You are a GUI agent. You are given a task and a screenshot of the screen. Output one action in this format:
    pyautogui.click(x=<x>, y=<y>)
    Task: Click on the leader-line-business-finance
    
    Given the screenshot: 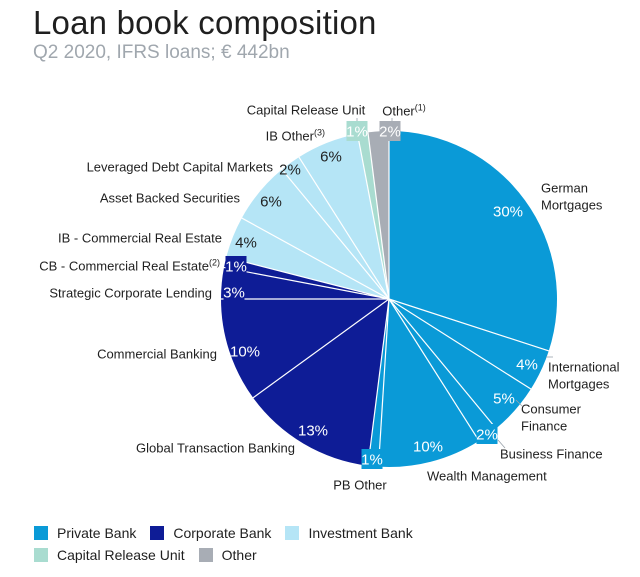 What is the action you would take?
    pyautogui.click(x=501, y=444)
    